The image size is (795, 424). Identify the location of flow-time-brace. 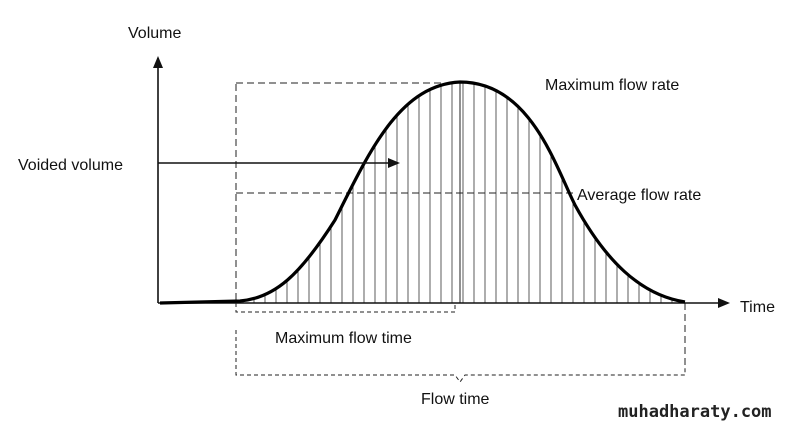
(460, 356).